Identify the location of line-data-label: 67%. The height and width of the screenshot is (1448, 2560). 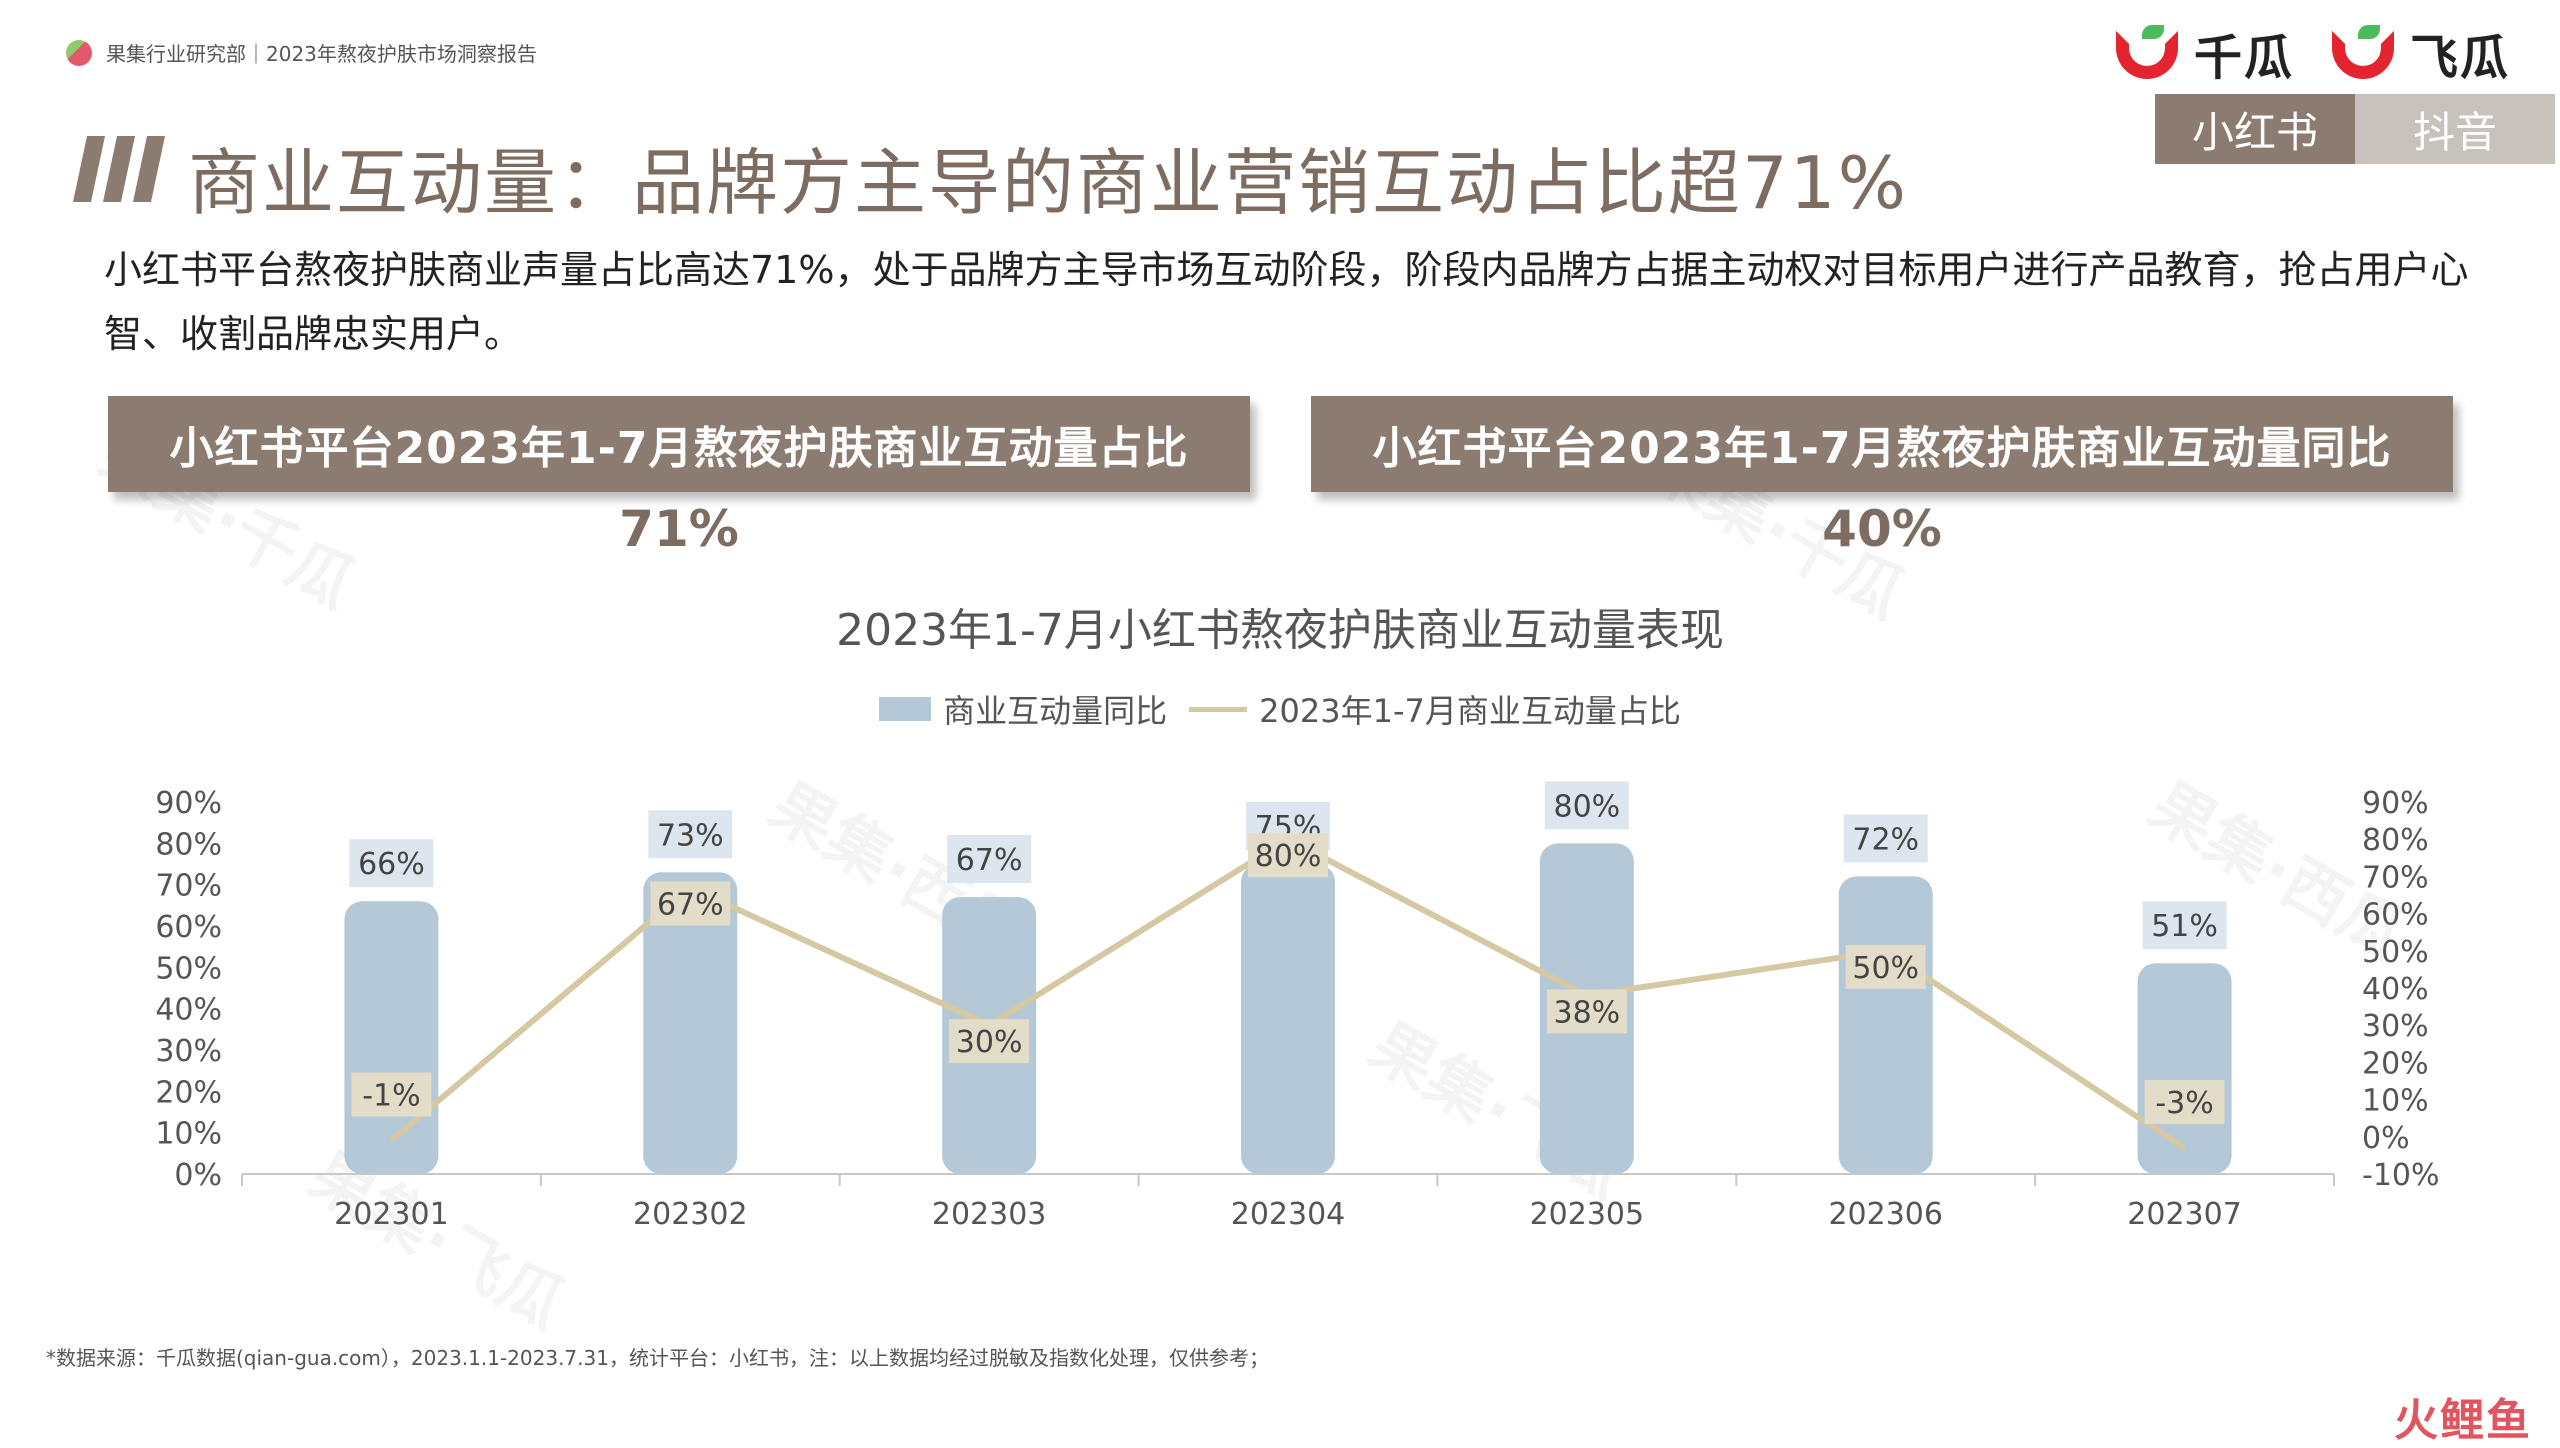
(690, 905).